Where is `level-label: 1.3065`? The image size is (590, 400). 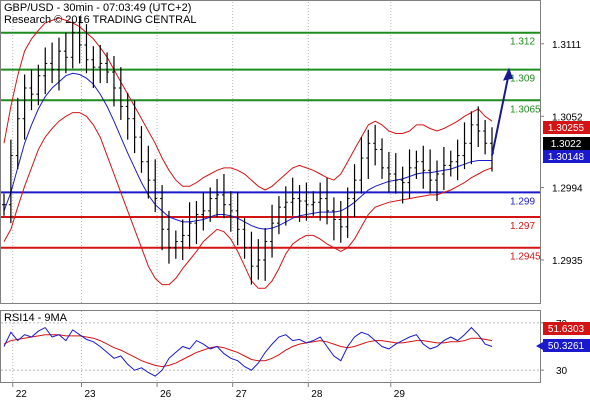
level-label: 1.3065 is located at coordinates (525, 109).